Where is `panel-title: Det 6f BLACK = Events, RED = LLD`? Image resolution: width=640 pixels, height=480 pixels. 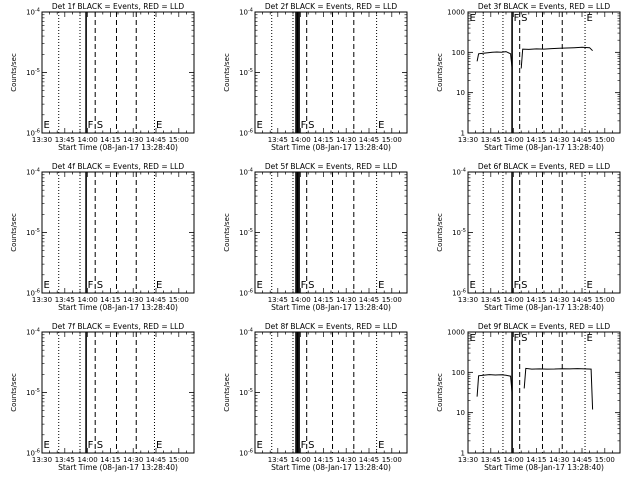
panel-title: Det 6f BLACK = Events, RED = LLD is located at coordinates (544, 166).